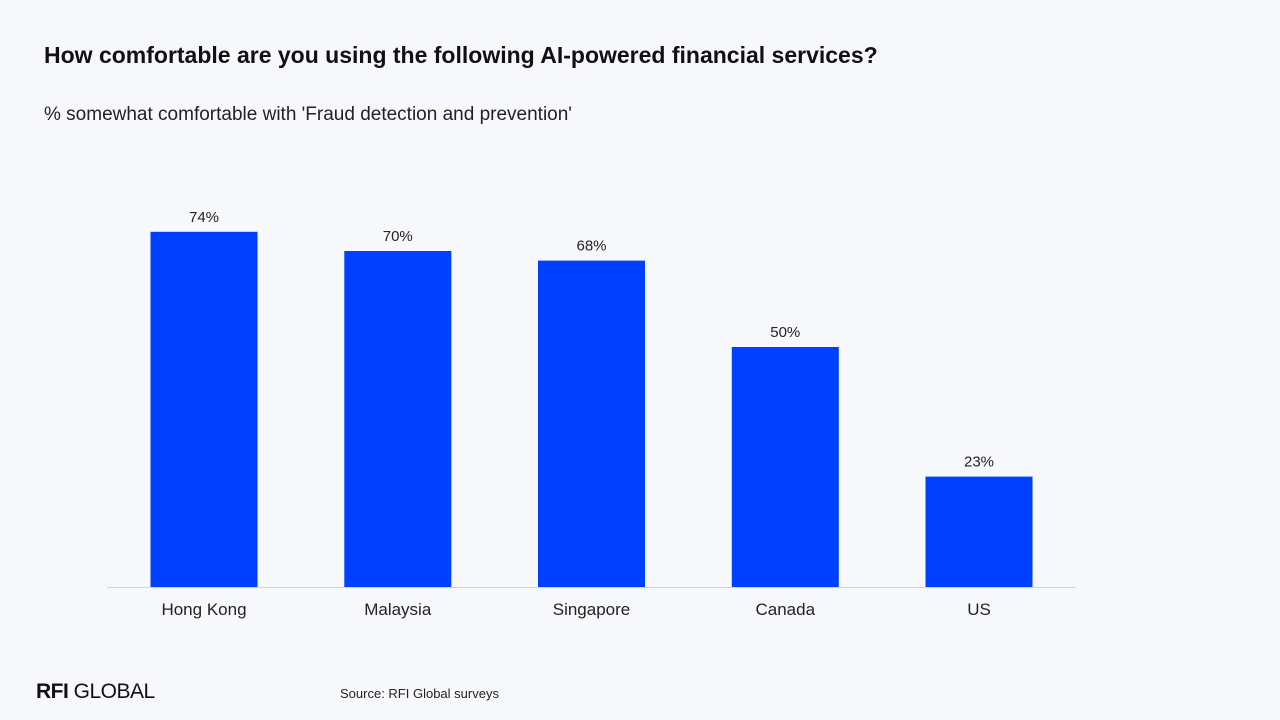 This screenshot has width=1280, height=720. I want to click on x-tick-label-hong-kong: Hong Kong, so click(203, 609).